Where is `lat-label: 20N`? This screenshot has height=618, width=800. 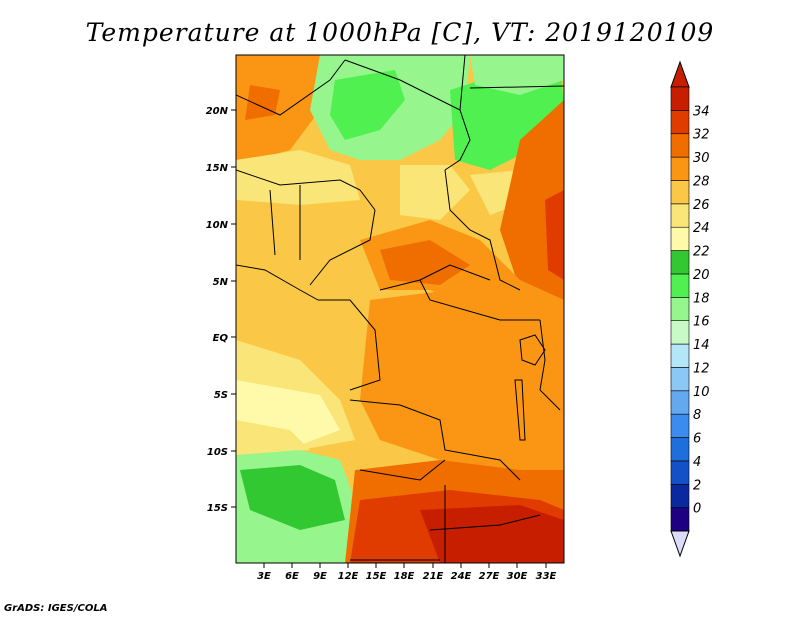 lat-label: 20N is located at coordinates (217, 111).